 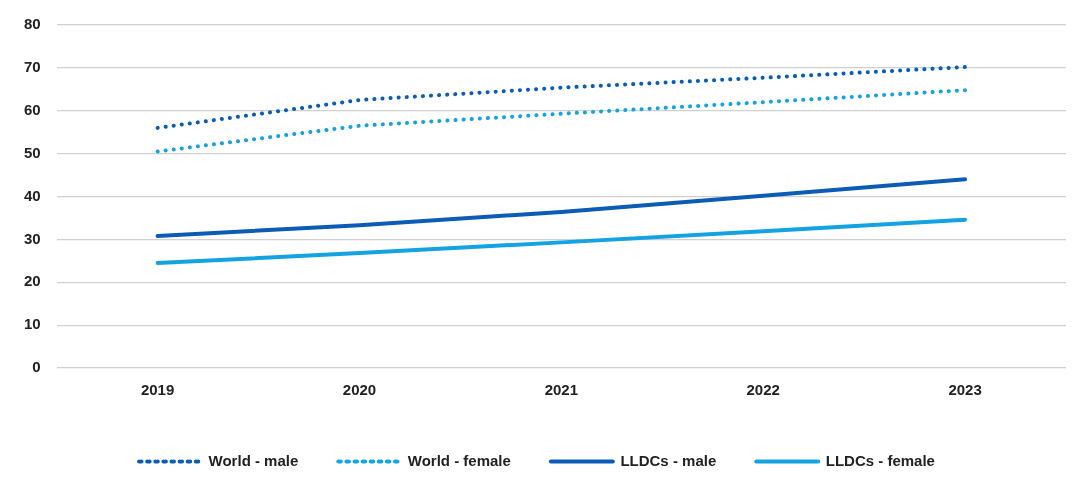 I want to click on y-tick-label: 60, so click(x=32, y=109).